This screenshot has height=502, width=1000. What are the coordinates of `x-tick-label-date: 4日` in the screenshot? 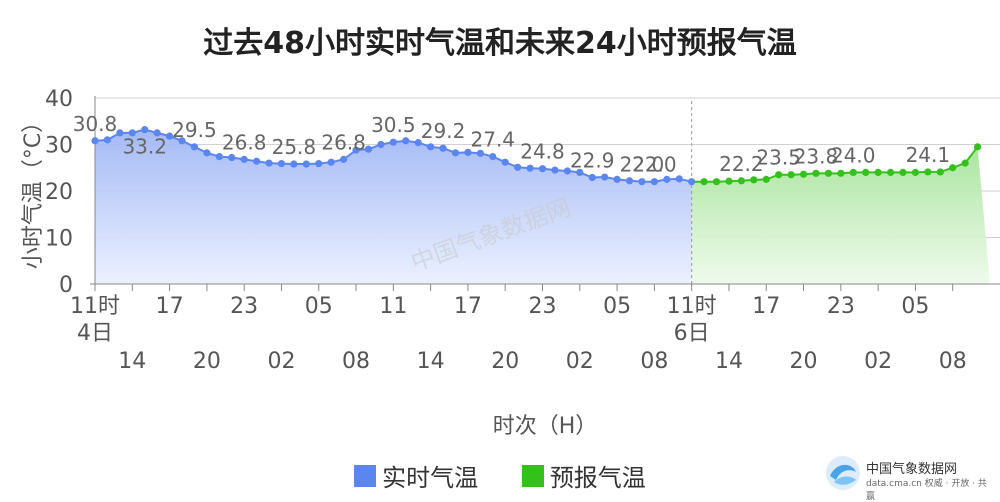 It's located at (95, 333).